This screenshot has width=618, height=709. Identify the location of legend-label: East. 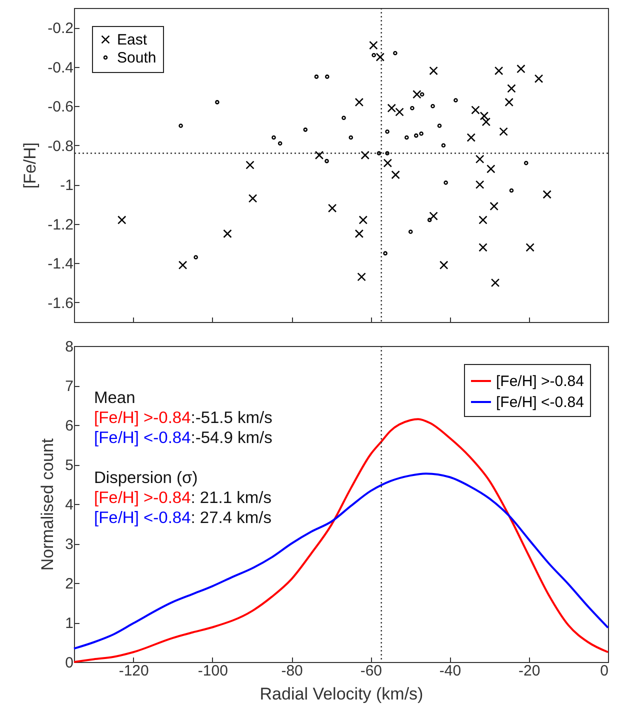
(132, 40).